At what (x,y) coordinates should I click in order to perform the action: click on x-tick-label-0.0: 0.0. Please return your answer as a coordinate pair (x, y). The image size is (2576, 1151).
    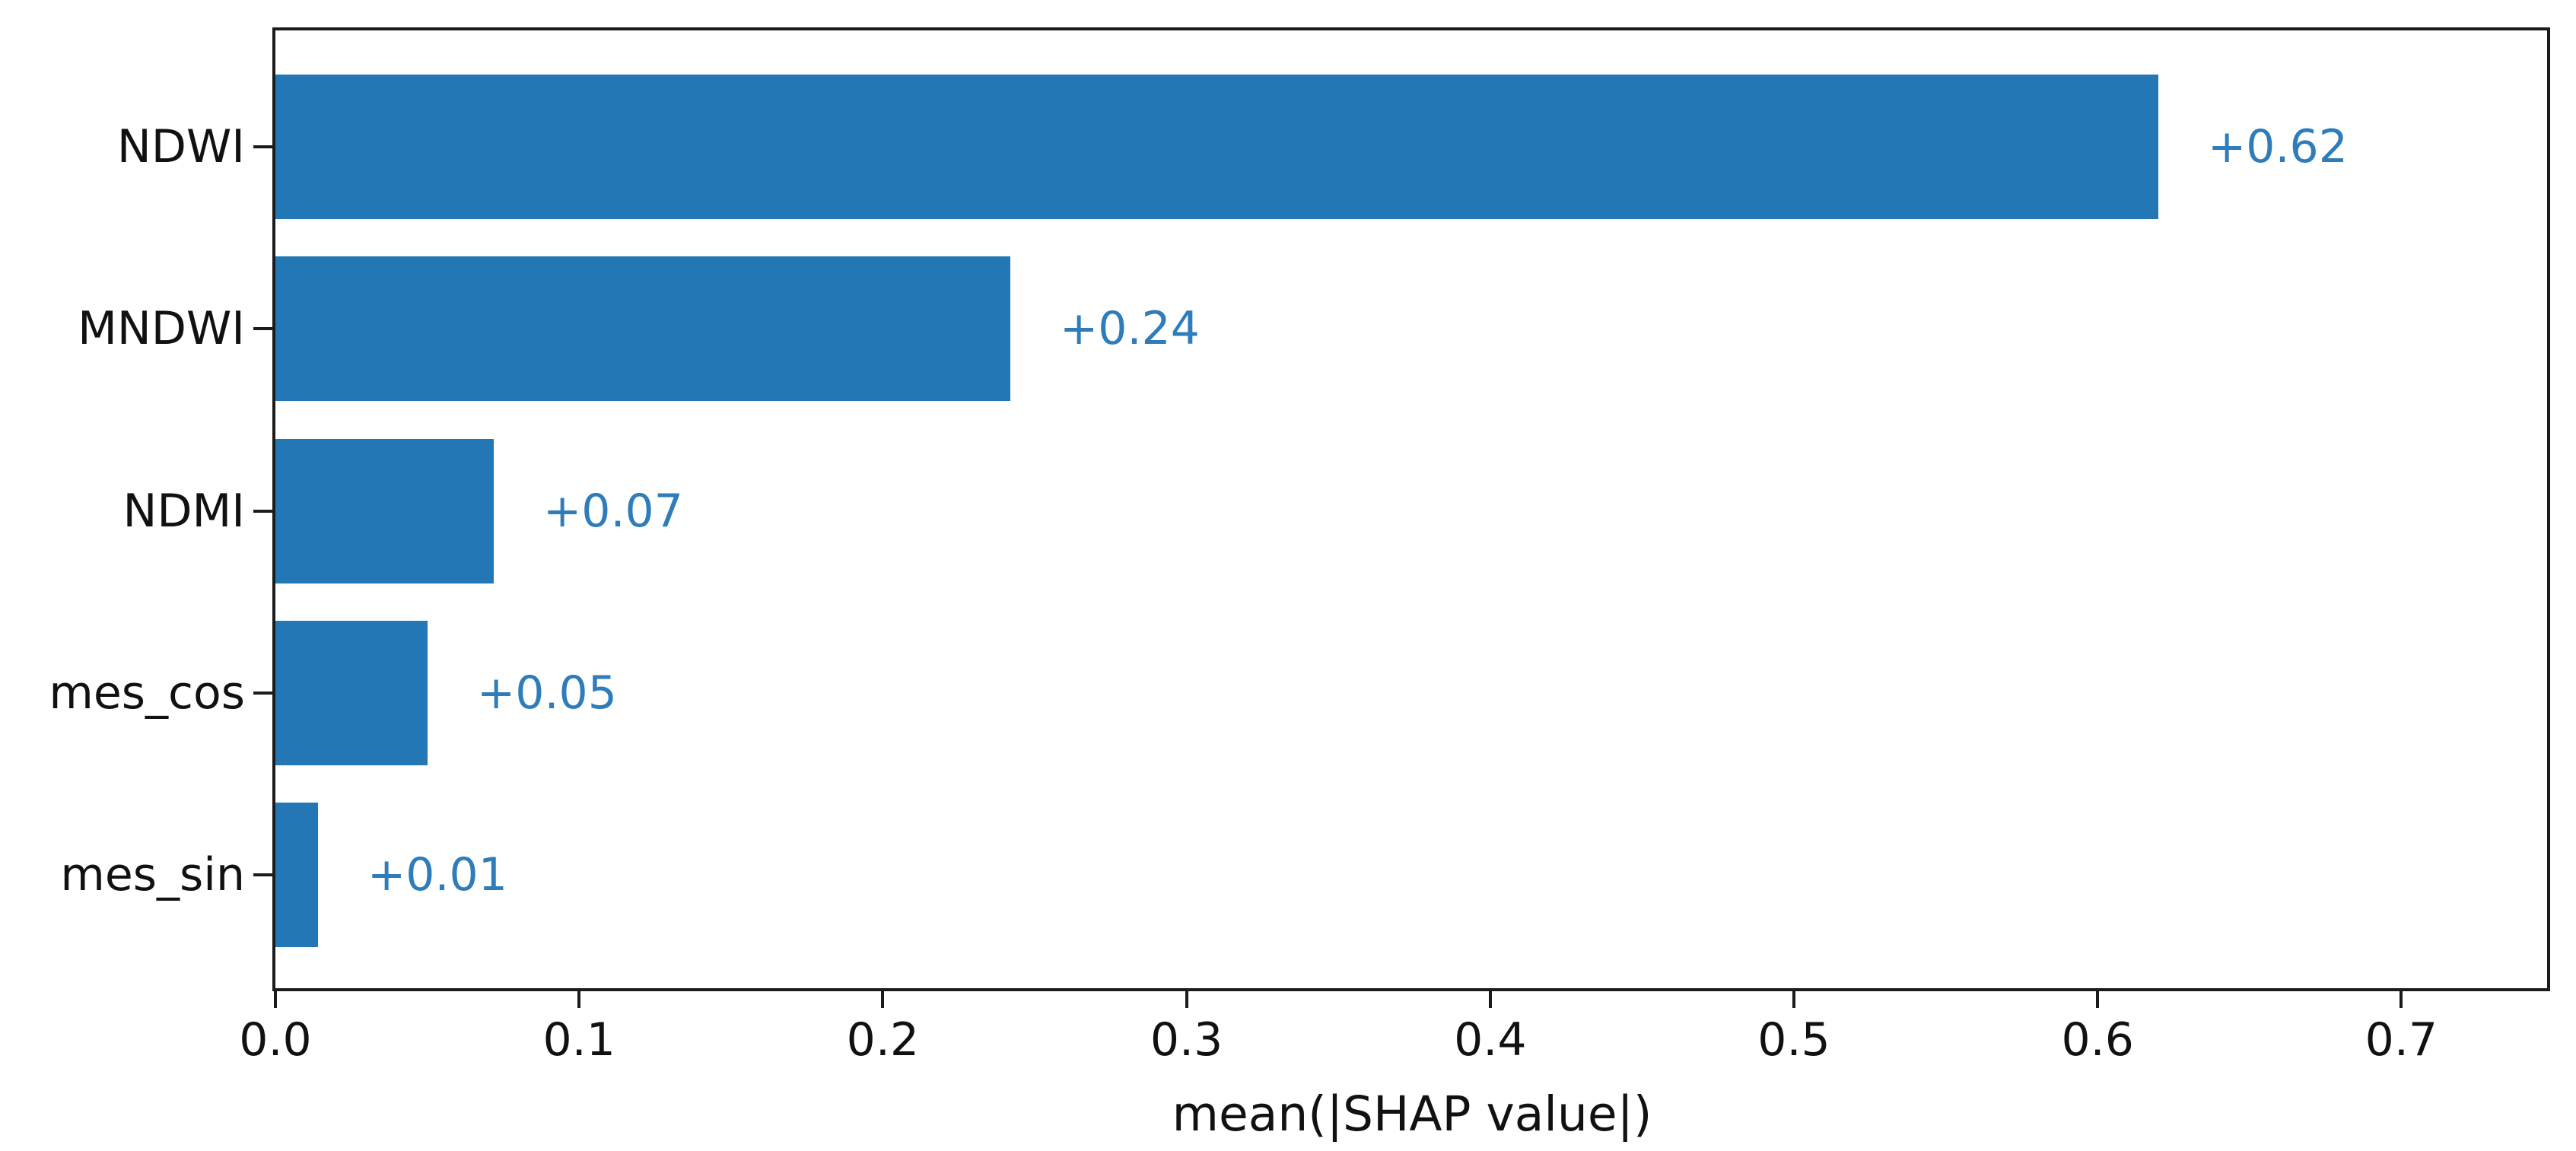
    Looking at the image, I should click on (276, 1040).